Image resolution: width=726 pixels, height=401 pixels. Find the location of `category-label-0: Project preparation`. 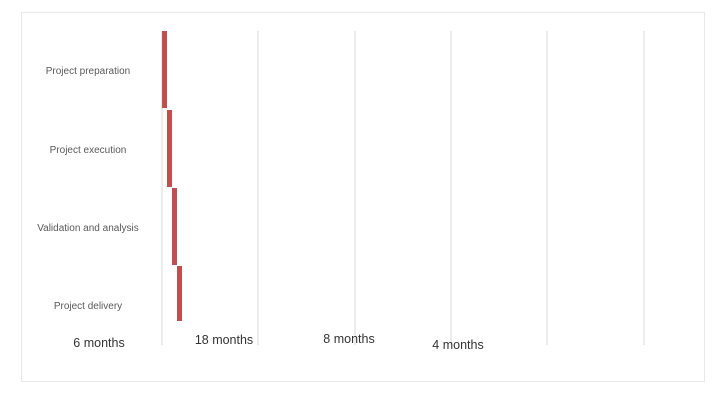

category-label-0: Project preparation is located at coordinates (88, 71).